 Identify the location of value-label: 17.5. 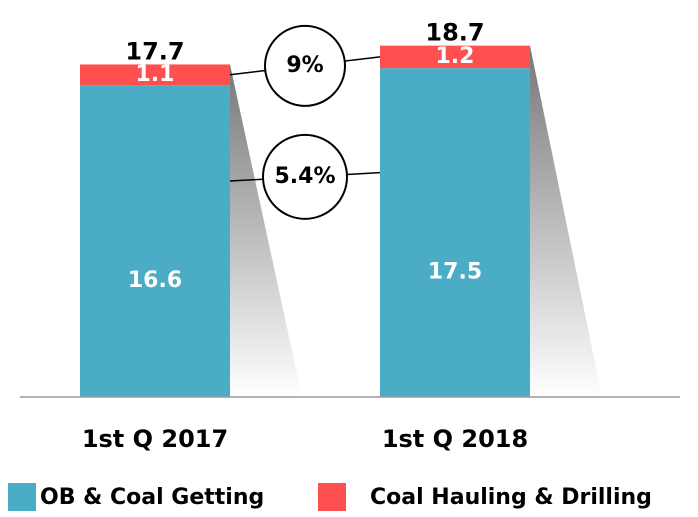
(455, 272).